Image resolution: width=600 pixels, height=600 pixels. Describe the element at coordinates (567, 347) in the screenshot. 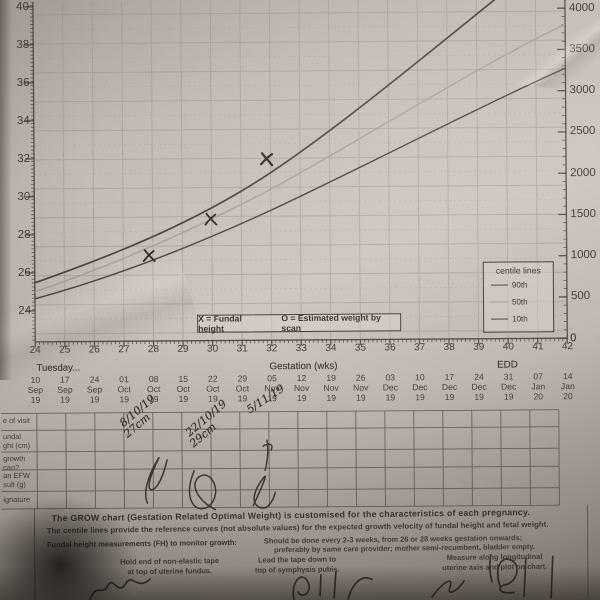

I see `week-label: 42` at that location.